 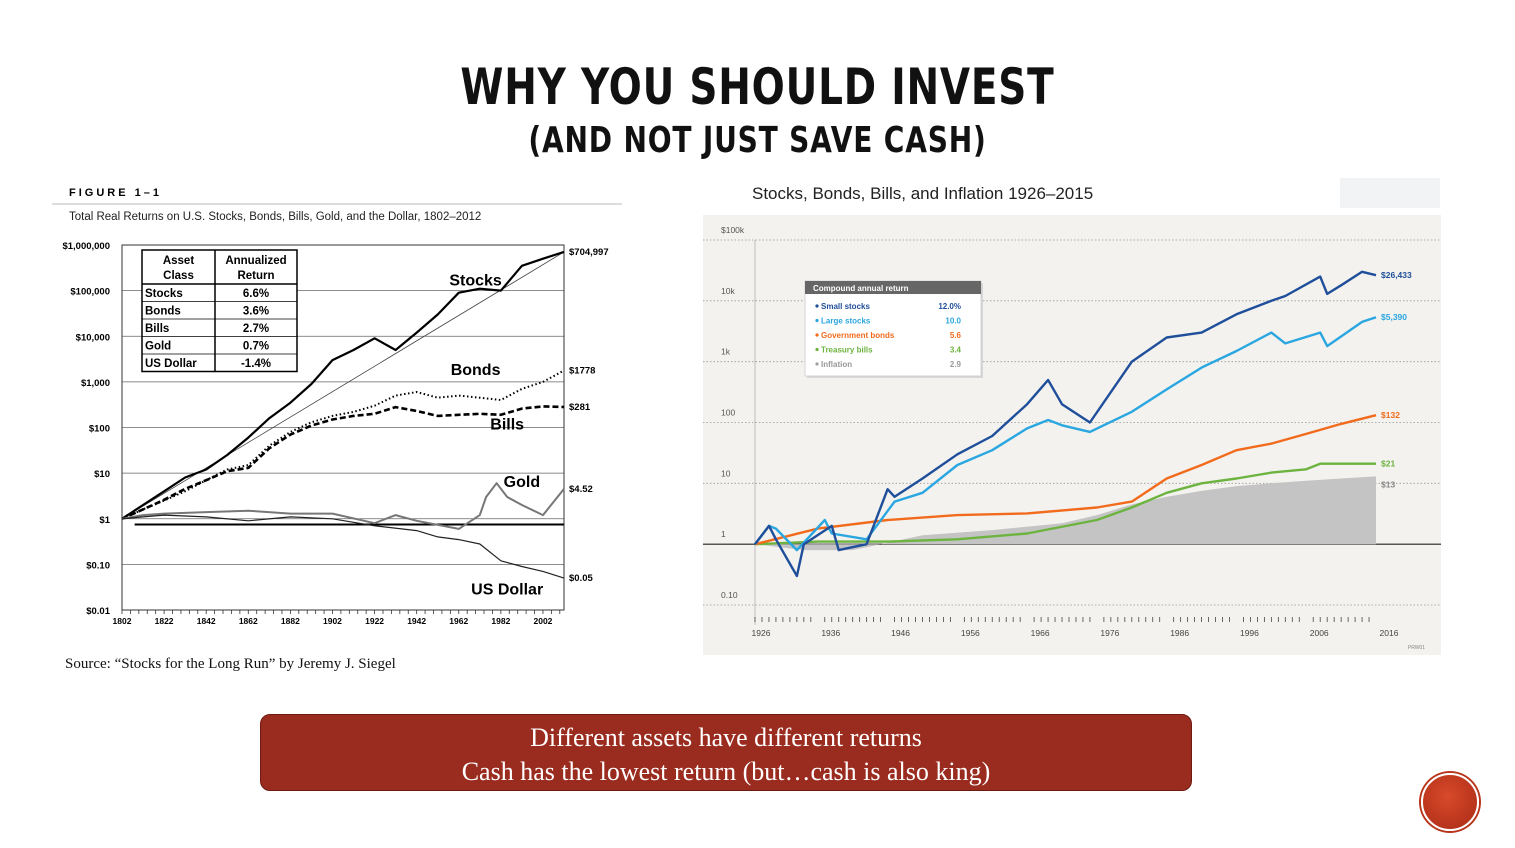 What do you see at coordinates (582, 370) in the screenshot?
I see `series-end-label-bonds: $1778` at bounding box center [582, 370].